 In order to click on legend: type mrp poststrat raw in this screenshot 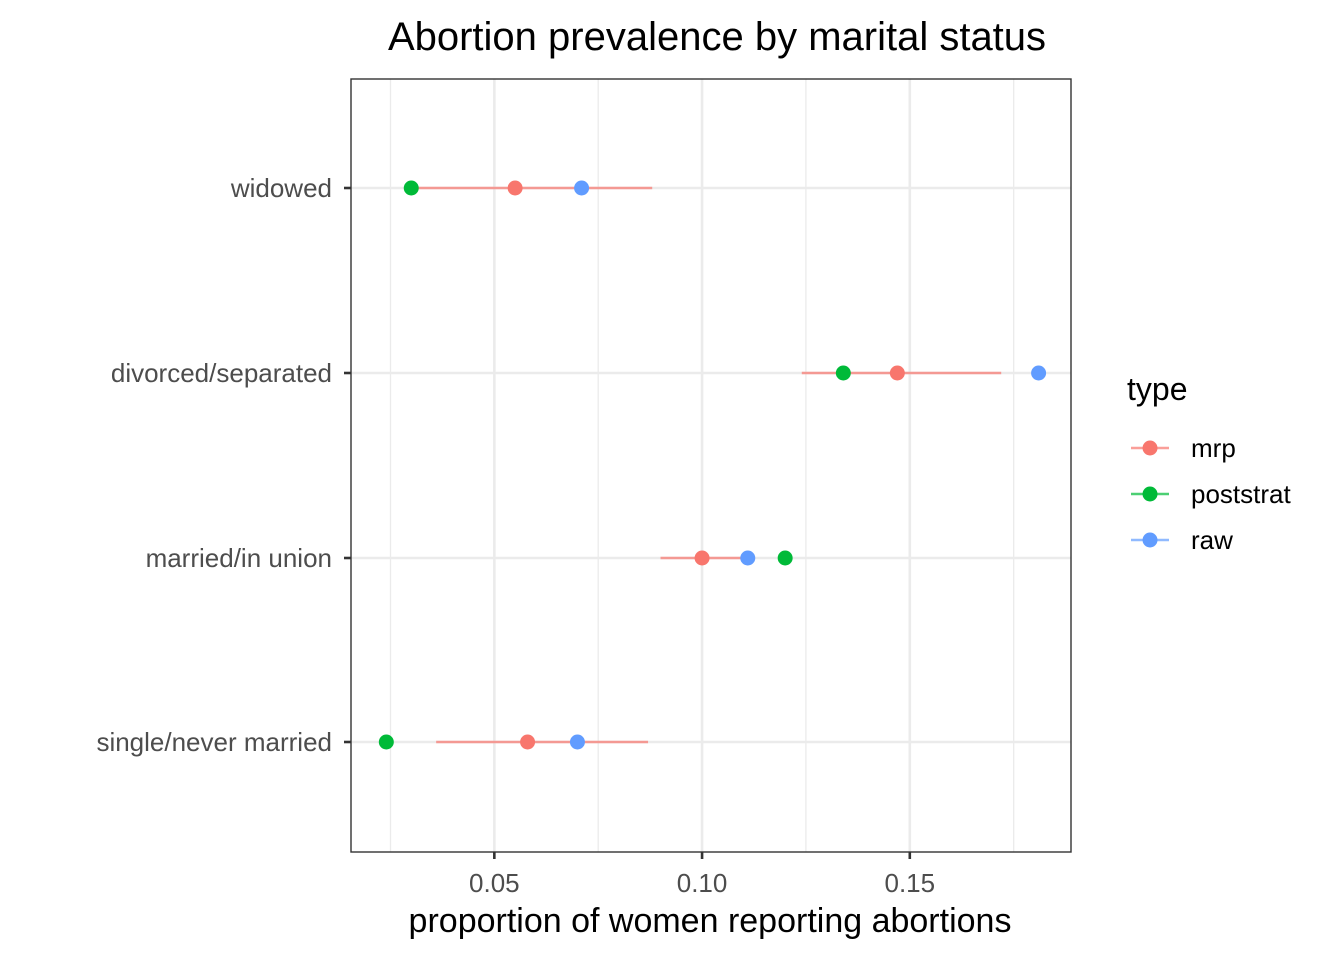, I will do `click(1209, 463)`.